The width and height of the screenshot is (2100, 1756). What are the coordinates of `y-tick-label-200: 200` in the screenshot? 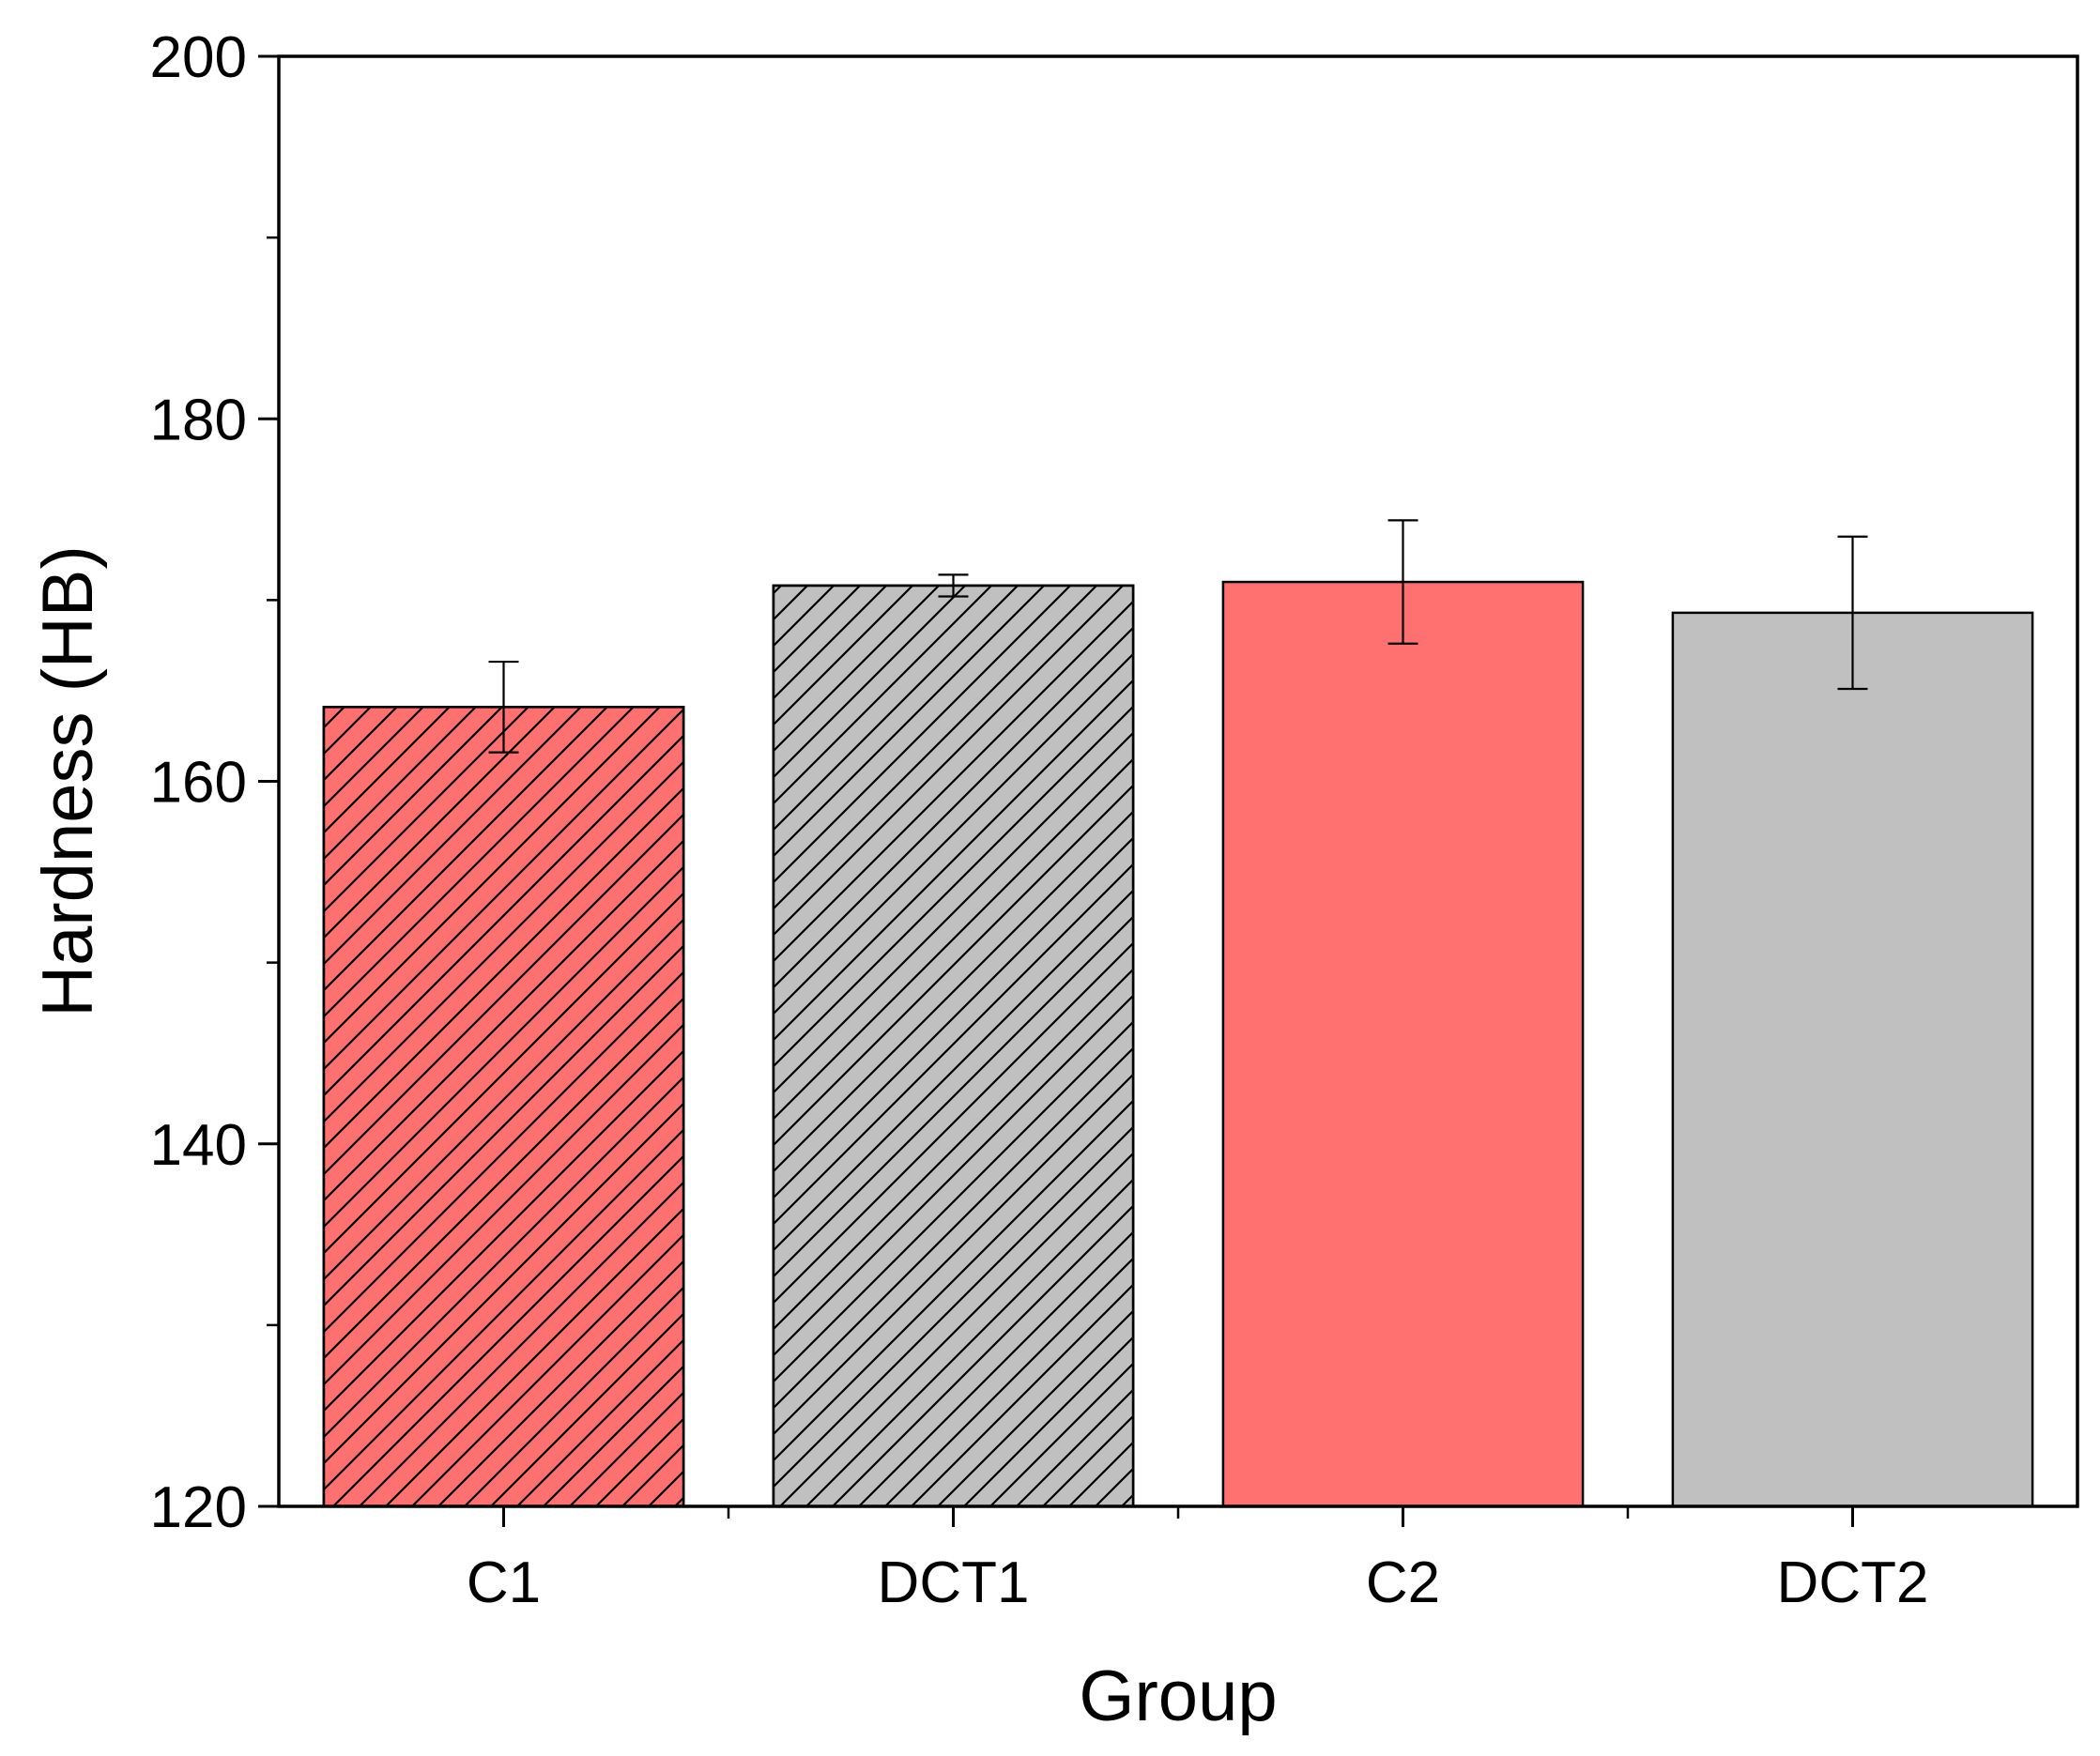 It's located at (198, 58).